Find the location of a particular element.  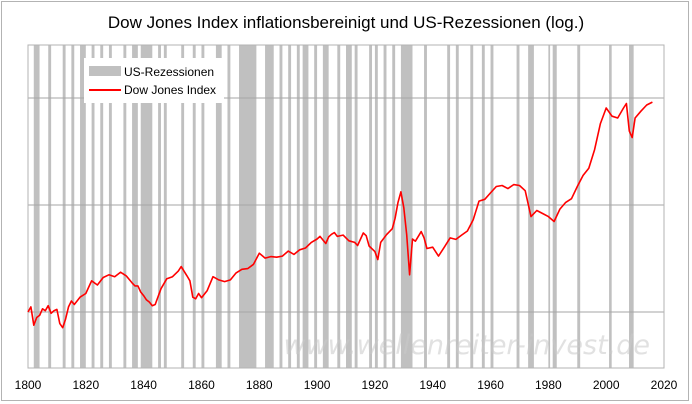

legend-label-dow-jones: Dow Jones Index is located at coordinates (170, 90).